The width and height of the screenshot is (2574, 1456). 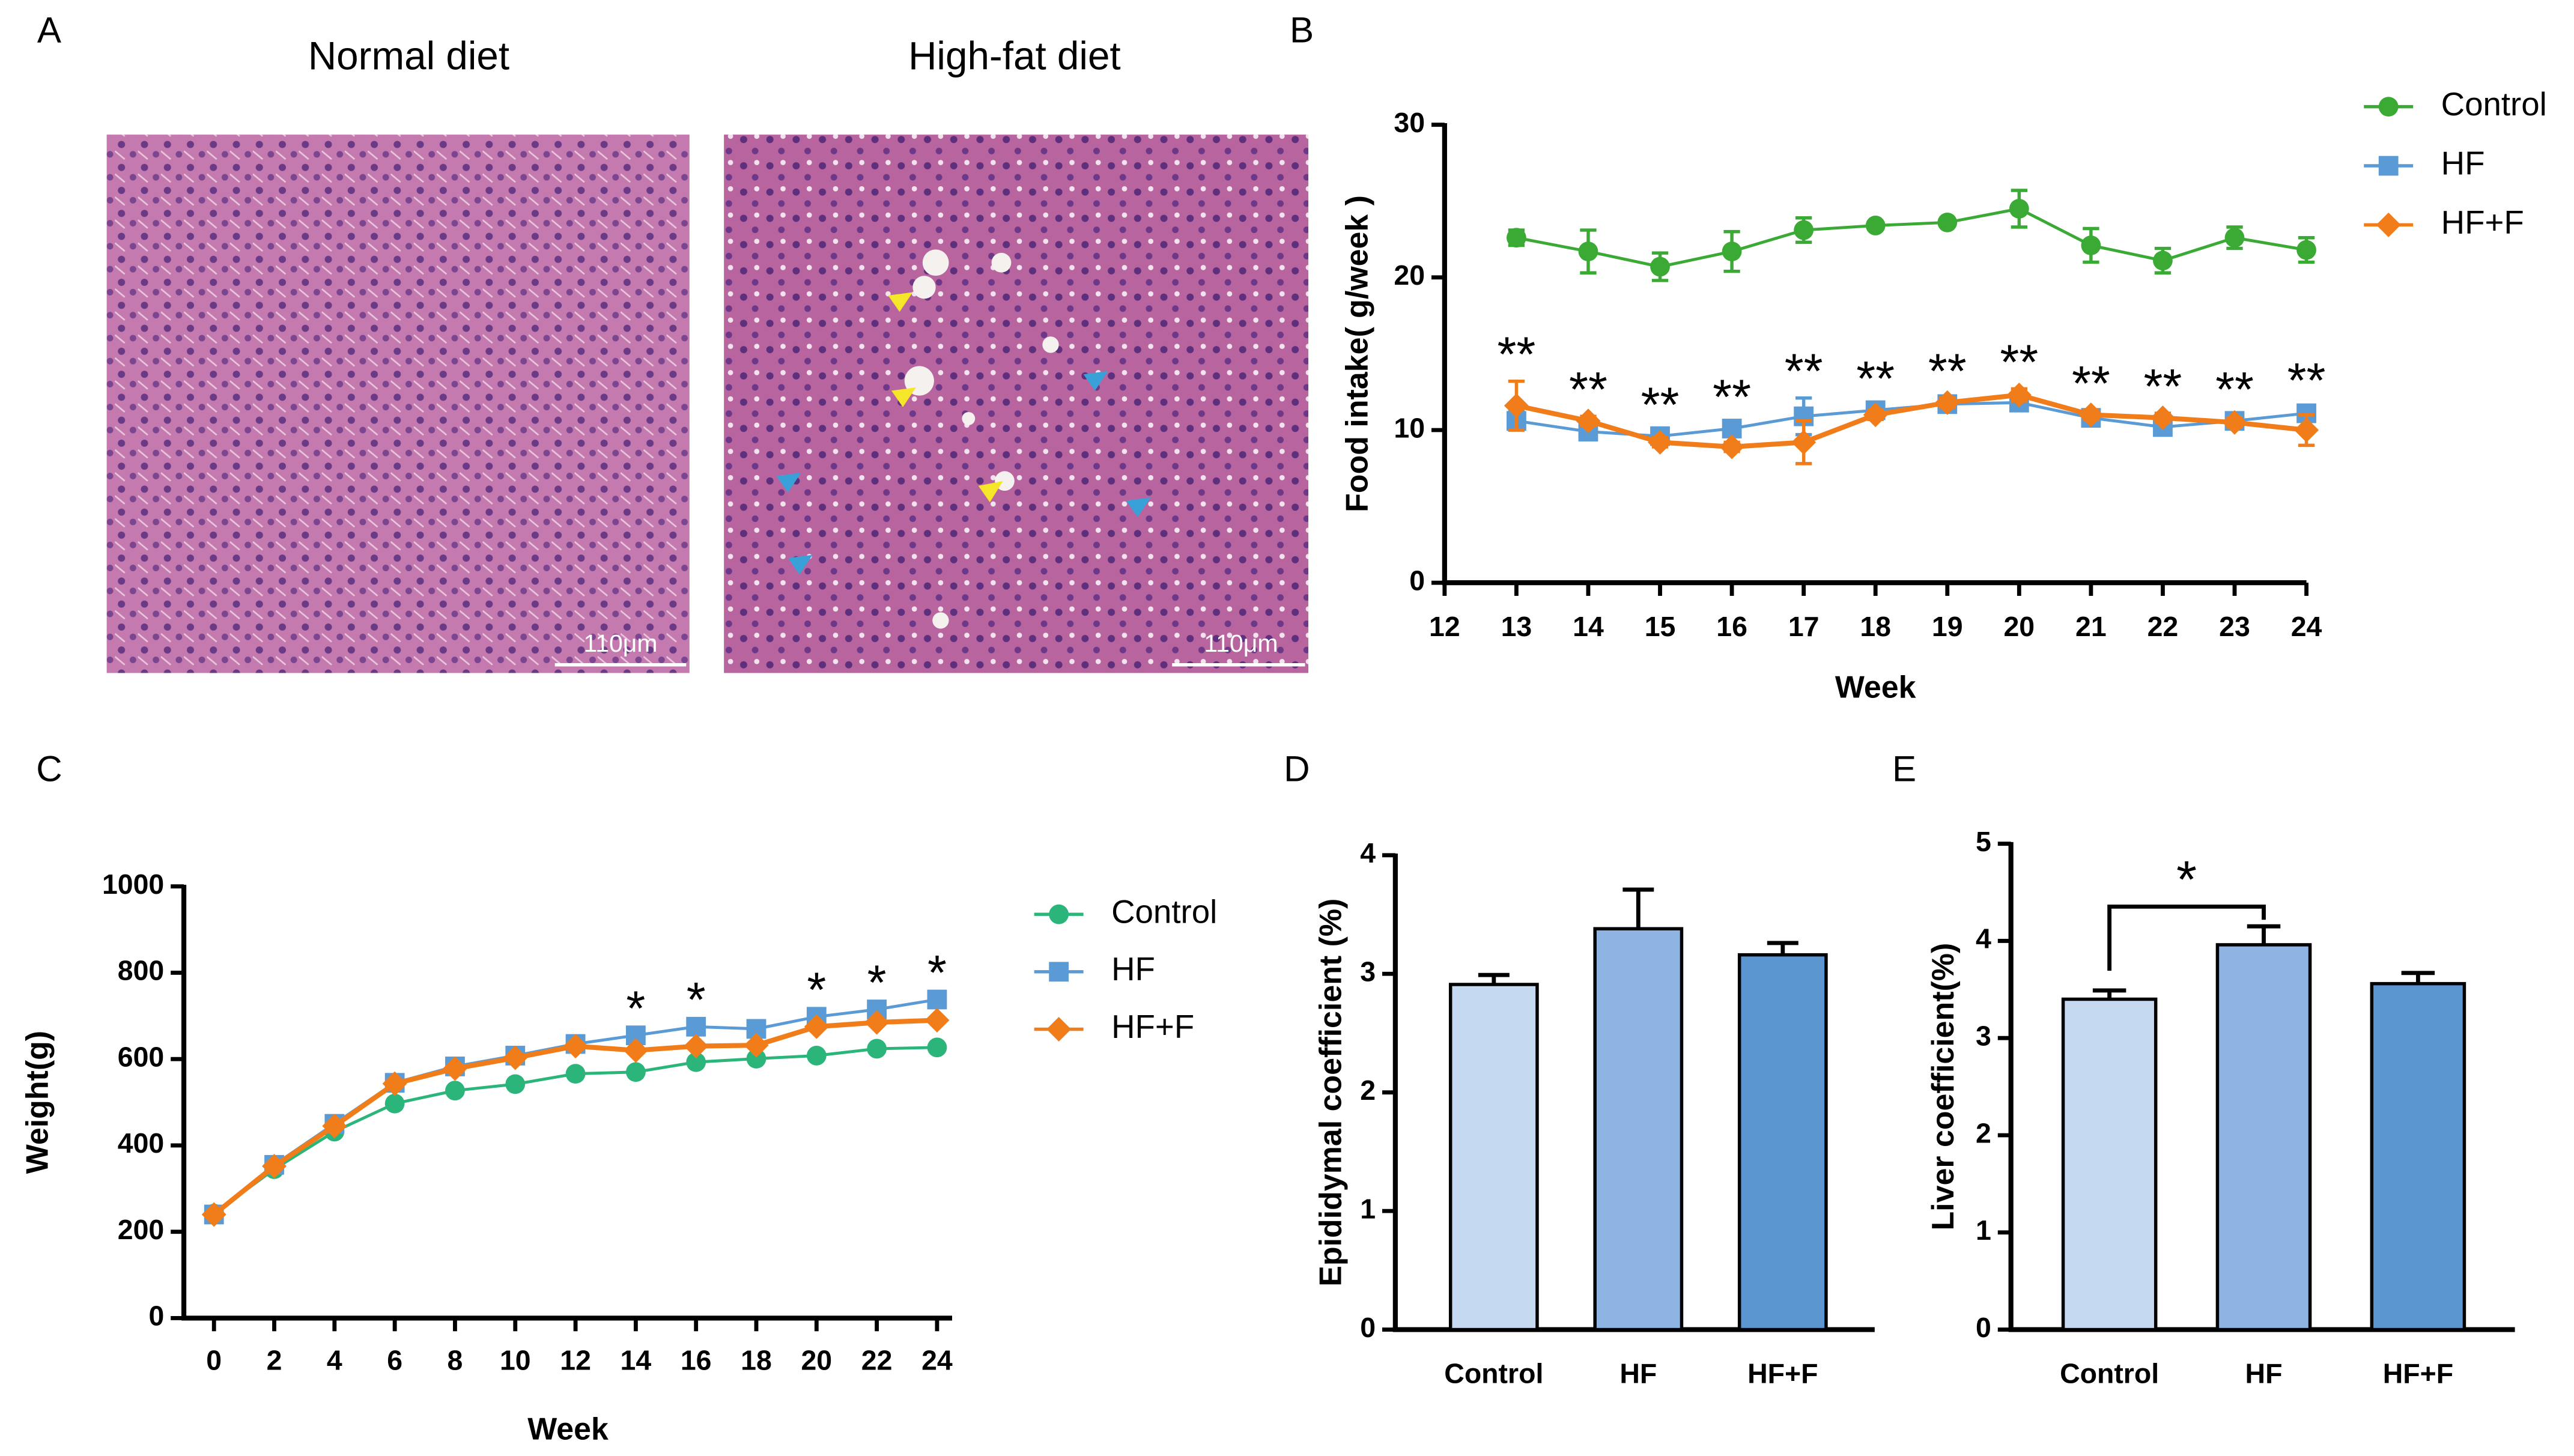 I want to click on x-tick-label: 14, so click(x=636, y=1360).